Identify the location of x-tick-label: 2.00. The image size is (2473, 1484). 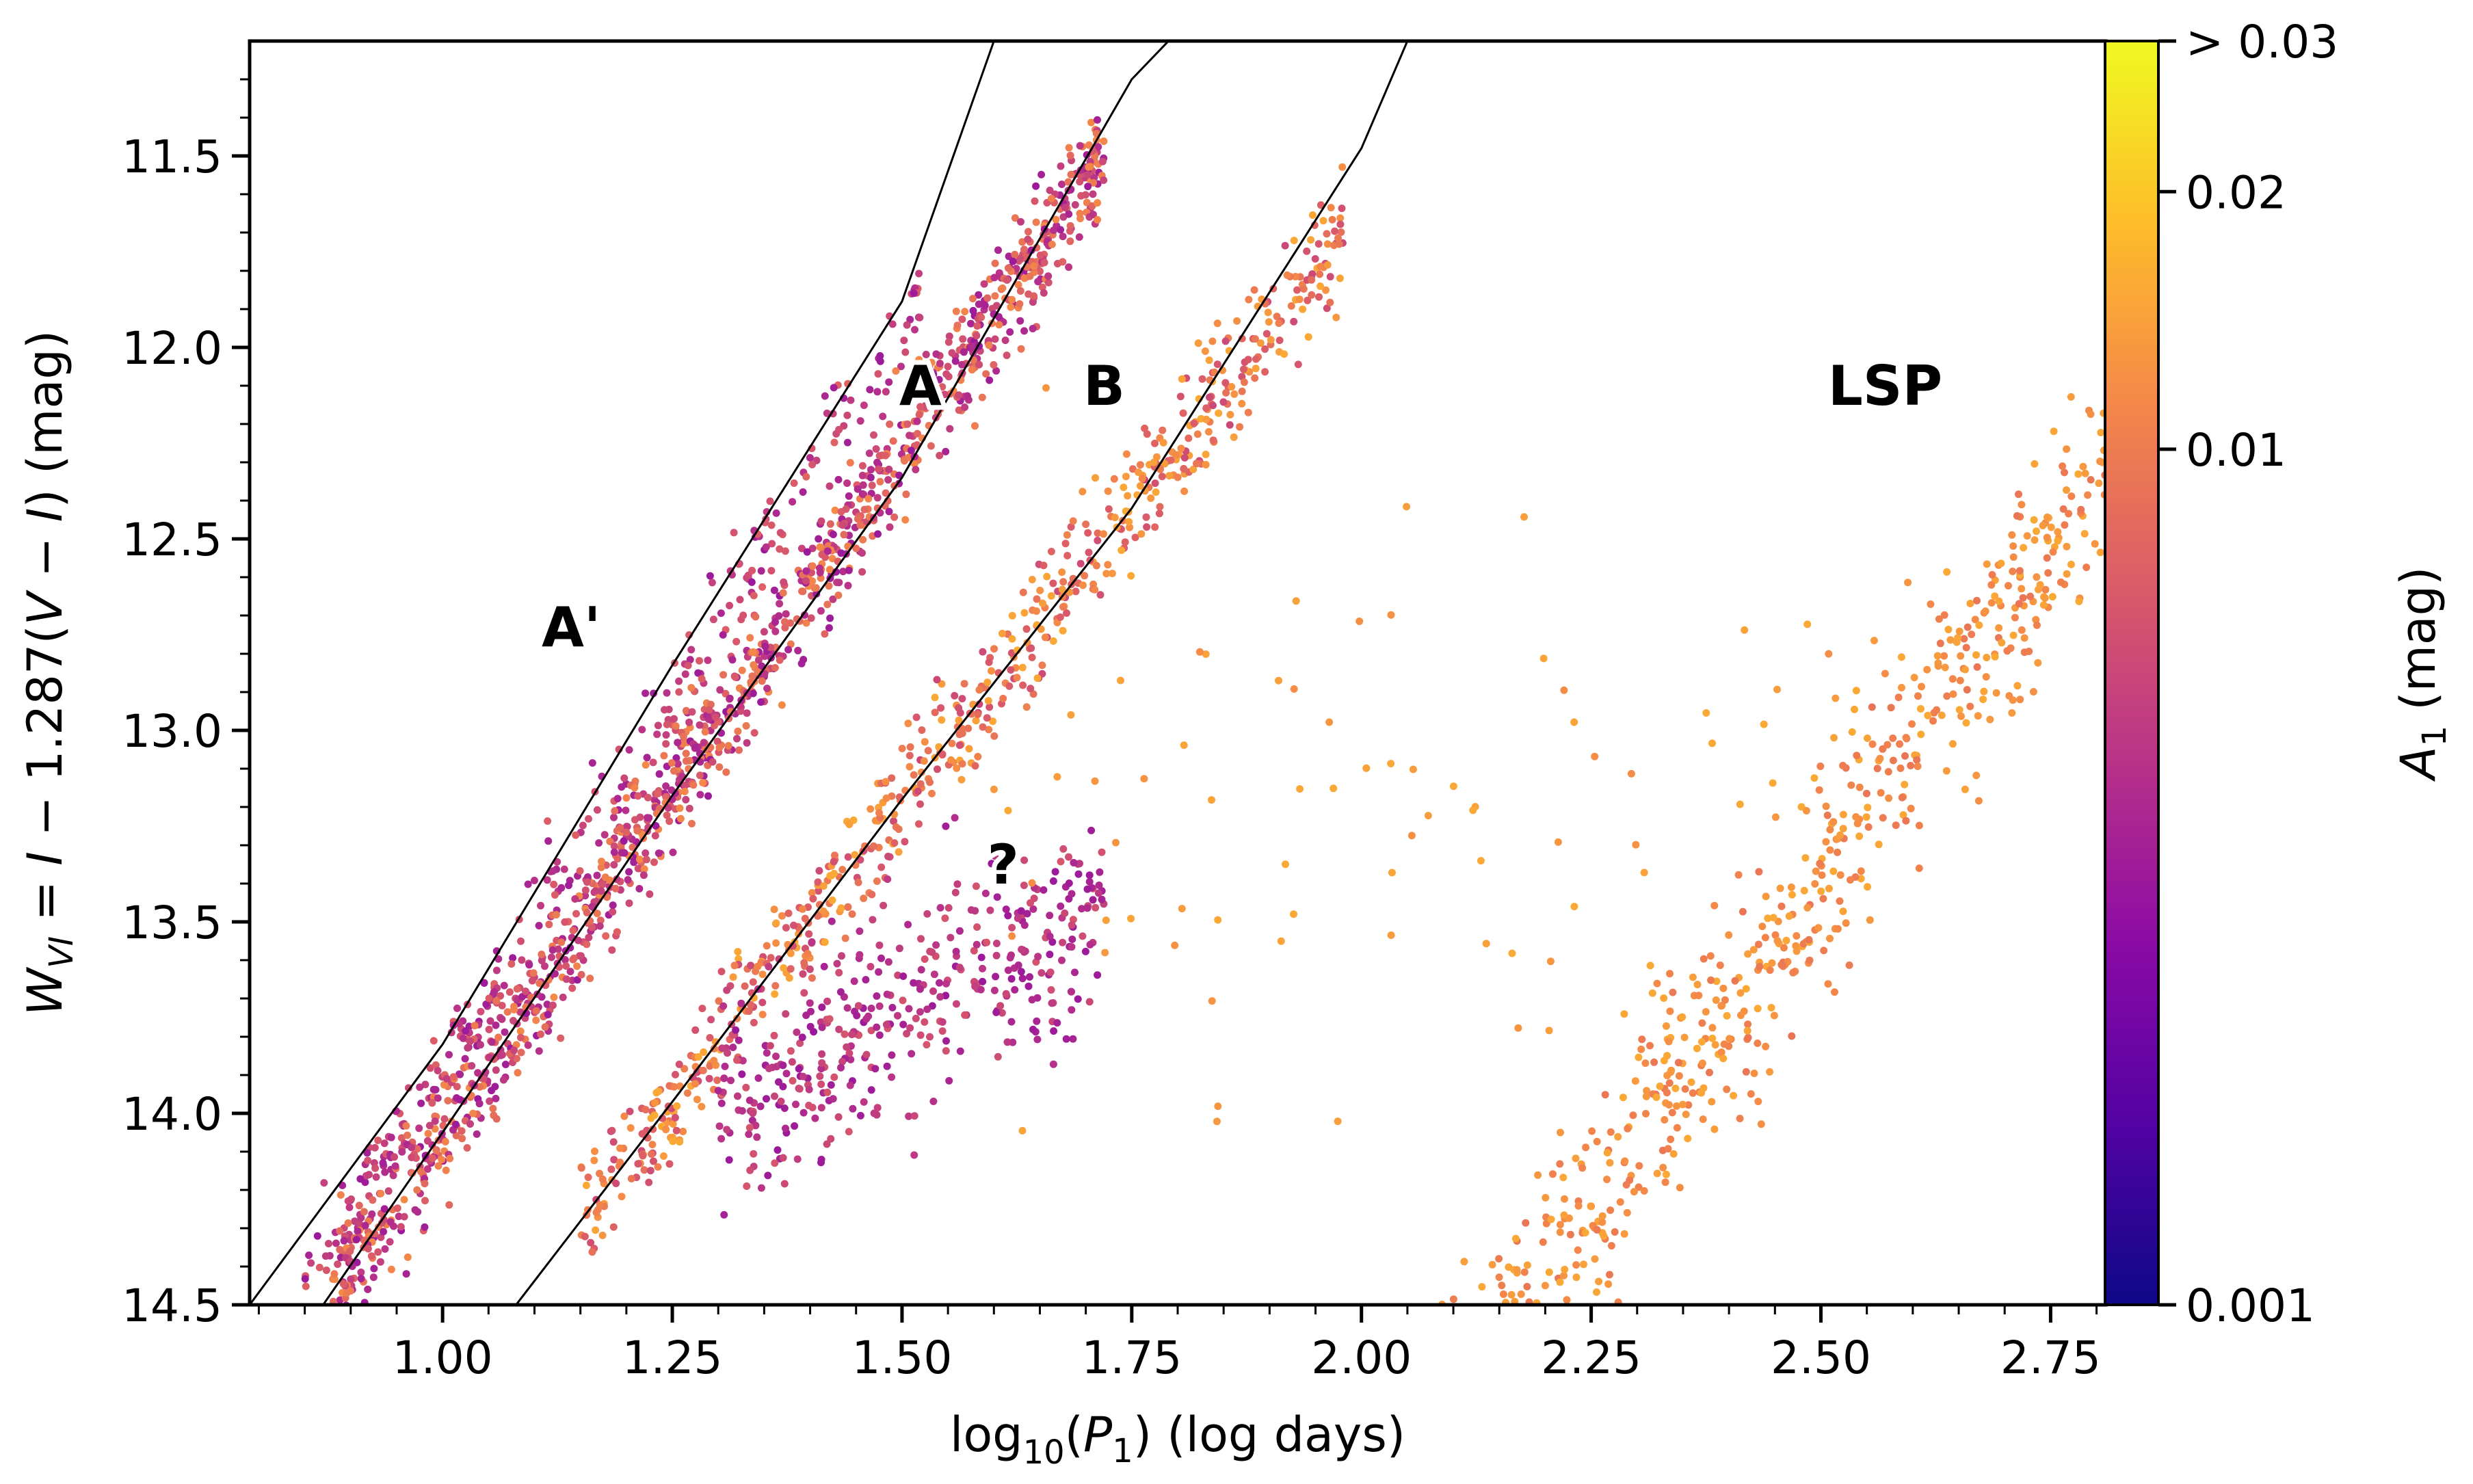
(1361, 1357).